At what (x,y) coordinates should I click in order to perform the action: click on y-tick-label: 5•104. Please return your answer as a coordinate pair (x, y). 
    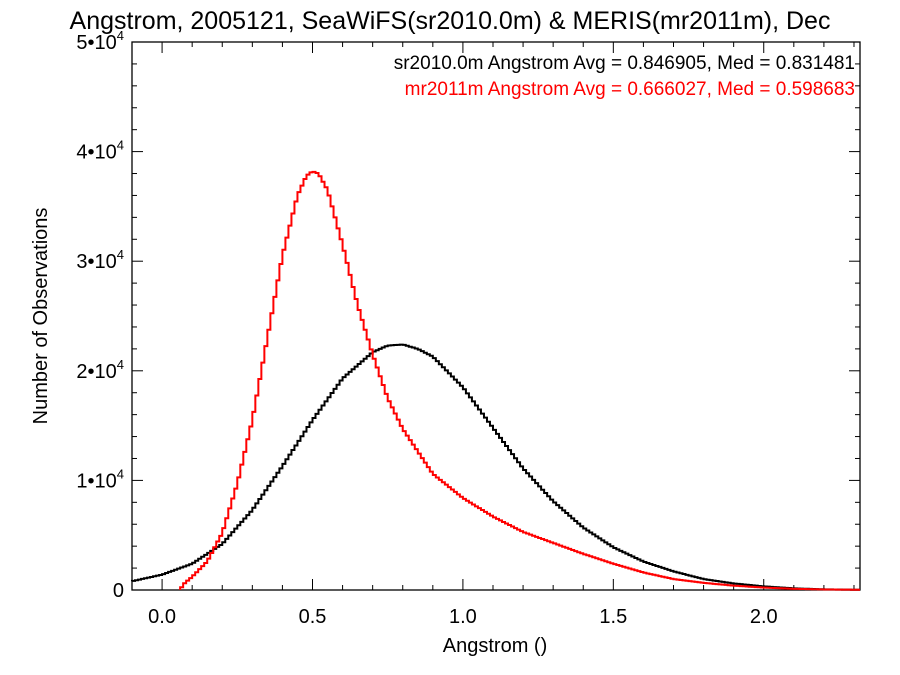
    Looking at the image, I should click on (100, 41).